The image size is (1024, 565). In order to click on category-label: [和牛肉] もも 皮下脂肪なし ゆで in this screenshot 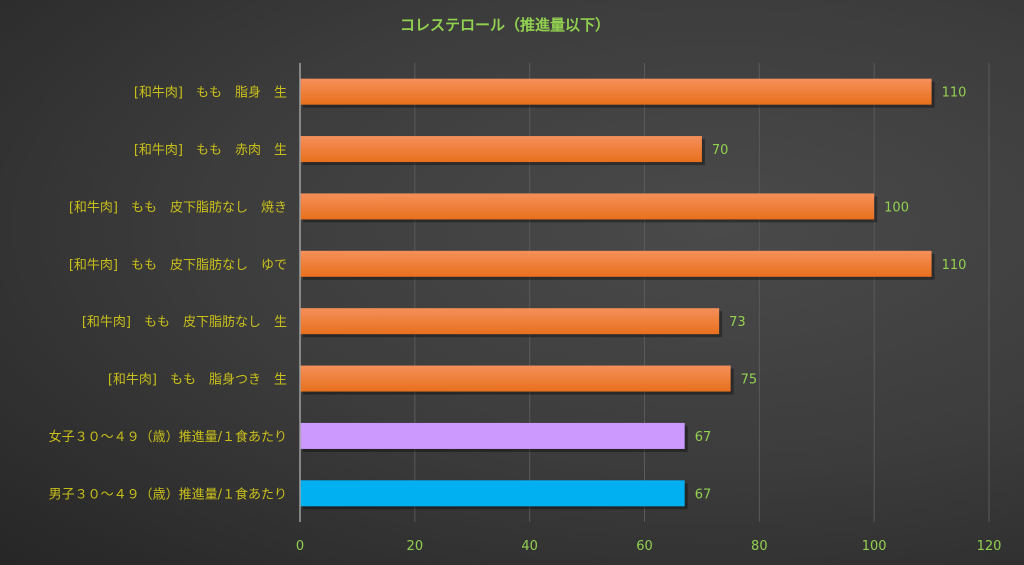, I will do `click(178, 265)`.